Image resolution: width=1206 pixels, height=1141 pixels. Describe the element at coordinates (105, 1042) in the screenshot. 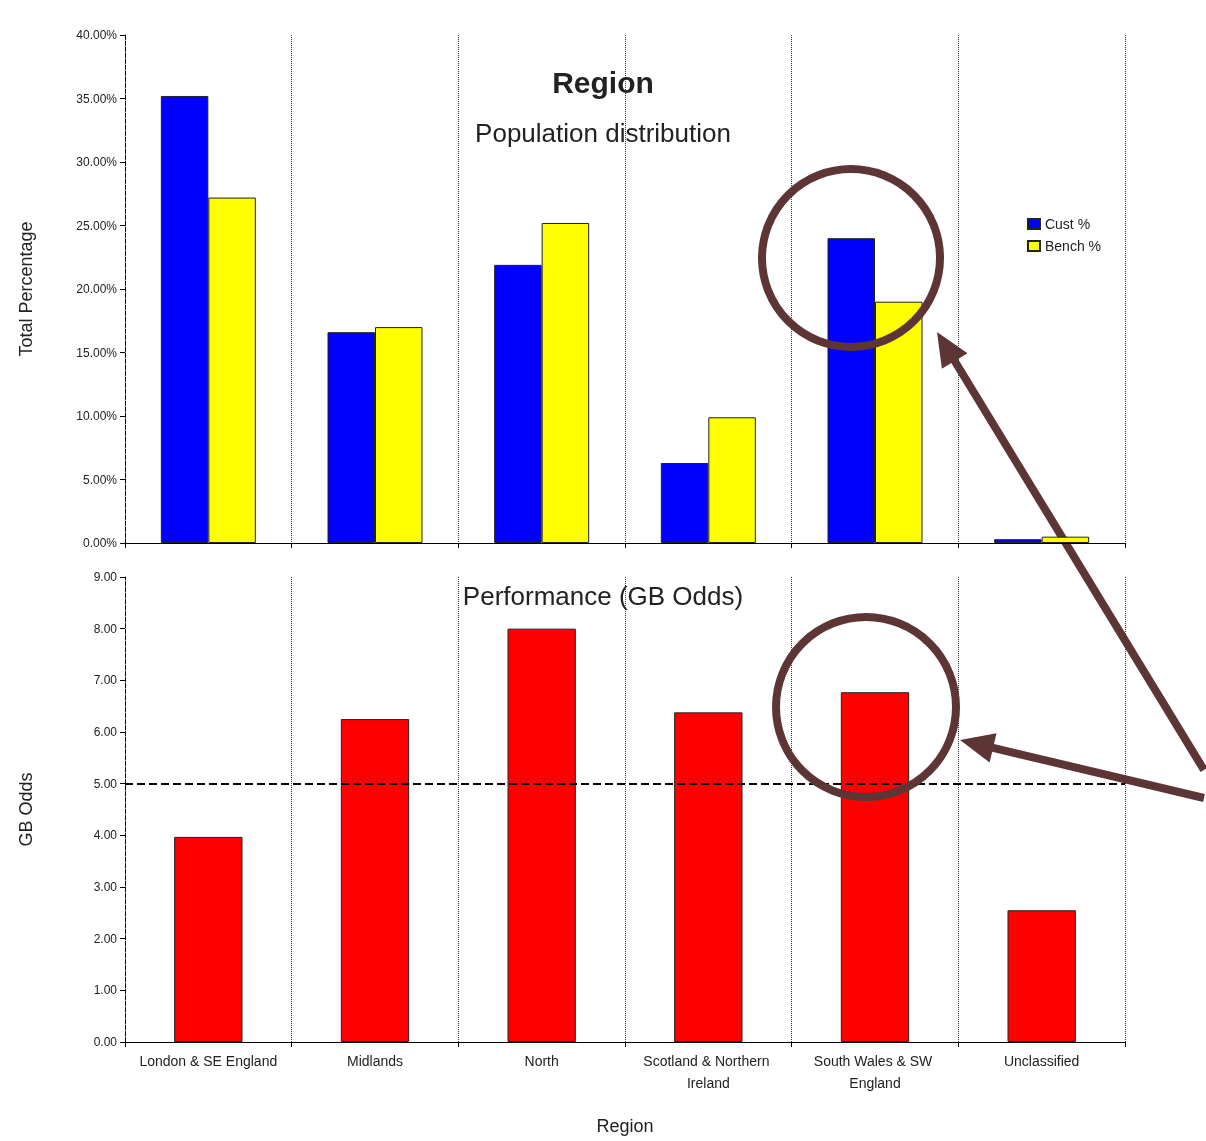

I see `y-tick-label: 0.00` at that location.